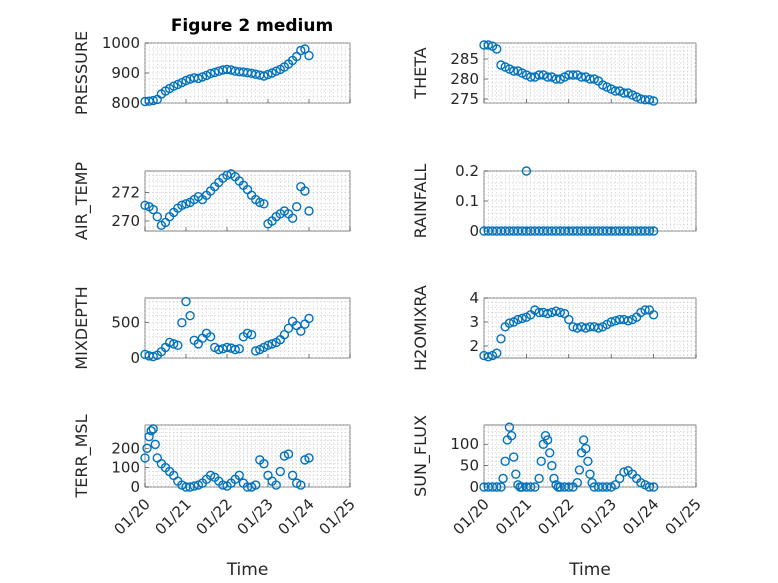  What do you see at coordinates (252, 26) in the screenshot?
I see `figure-title: Figure 2 medium` at bounding box center [252, 26].